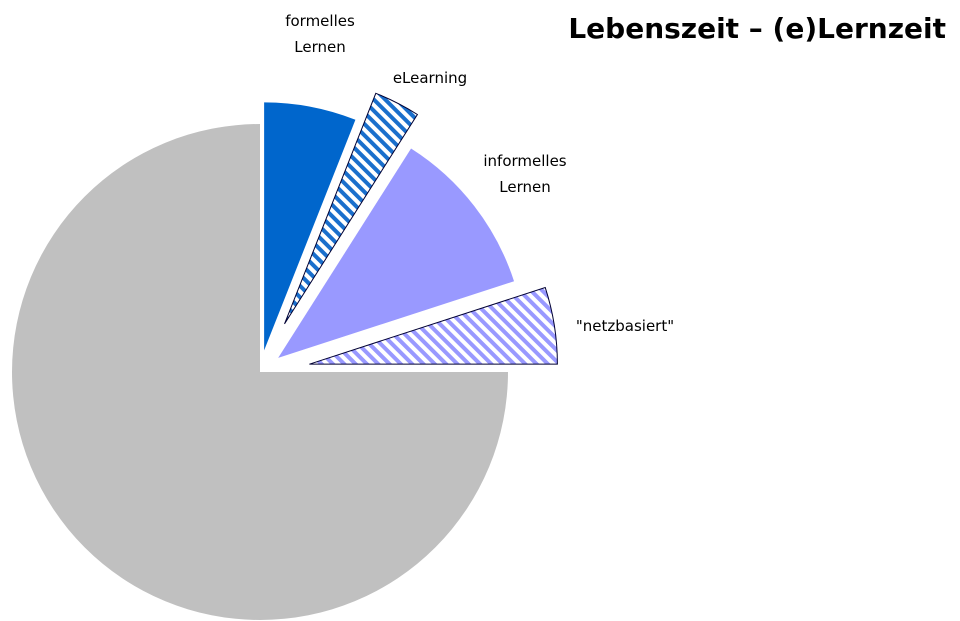 The width and height of the screenshot is (960, 621). I want to click on slice-label: formelles Lernen, so click(320, 34).